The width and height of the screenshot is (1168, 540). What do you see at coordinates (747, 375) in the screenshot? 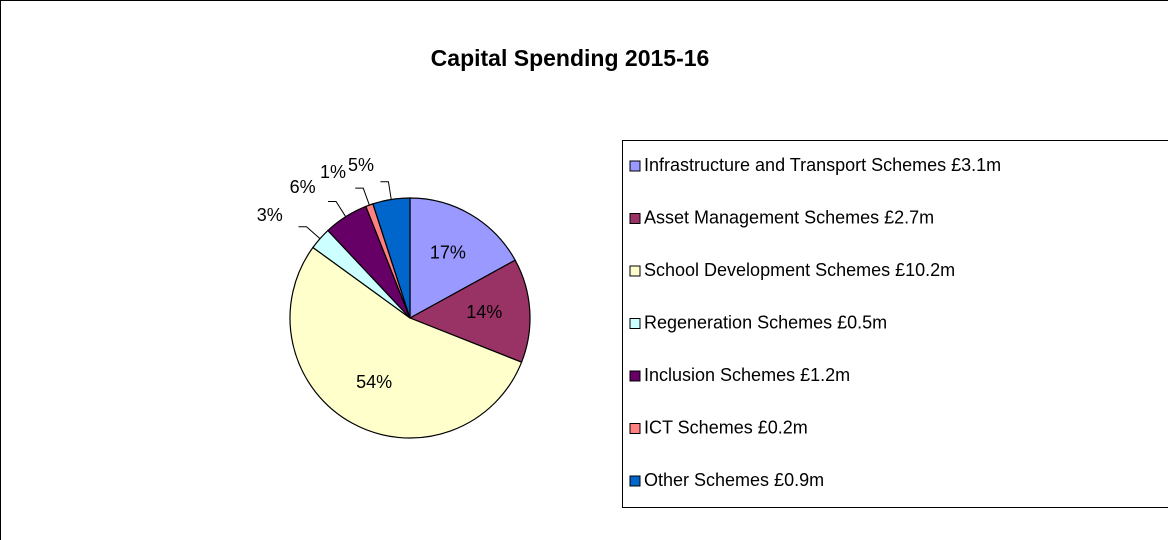
I see `legend-label: Inclusion Schemes £1.2m` at bounding box center [747, 375].